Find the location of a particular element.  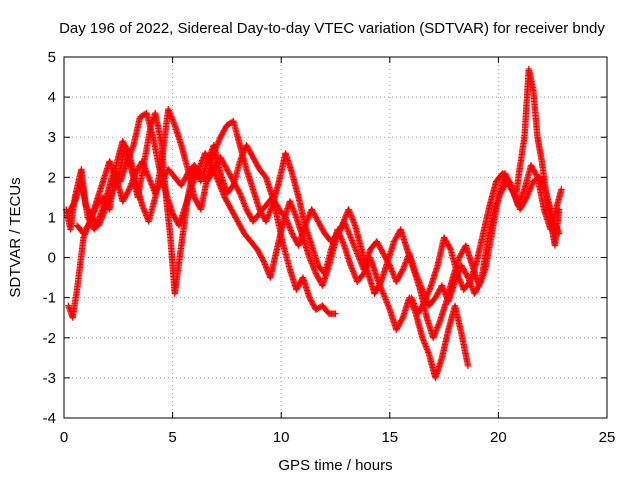

y-tick-label: 1 is located at coordinates (52, 217).